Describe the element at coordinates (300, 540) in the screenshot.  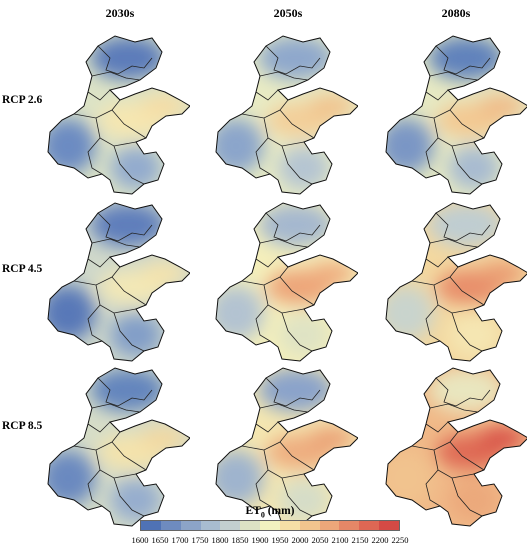
I see `legend-tick-label: 2000` at that location.